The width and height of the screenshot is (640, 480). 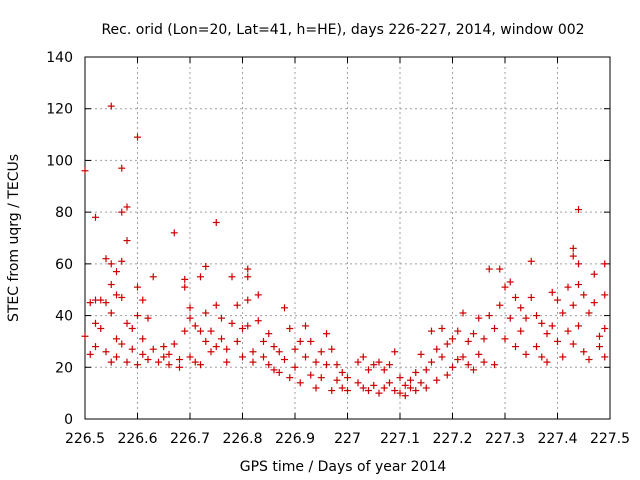 I want to click on y-tick-label: 20, so click(x=64, y=368).